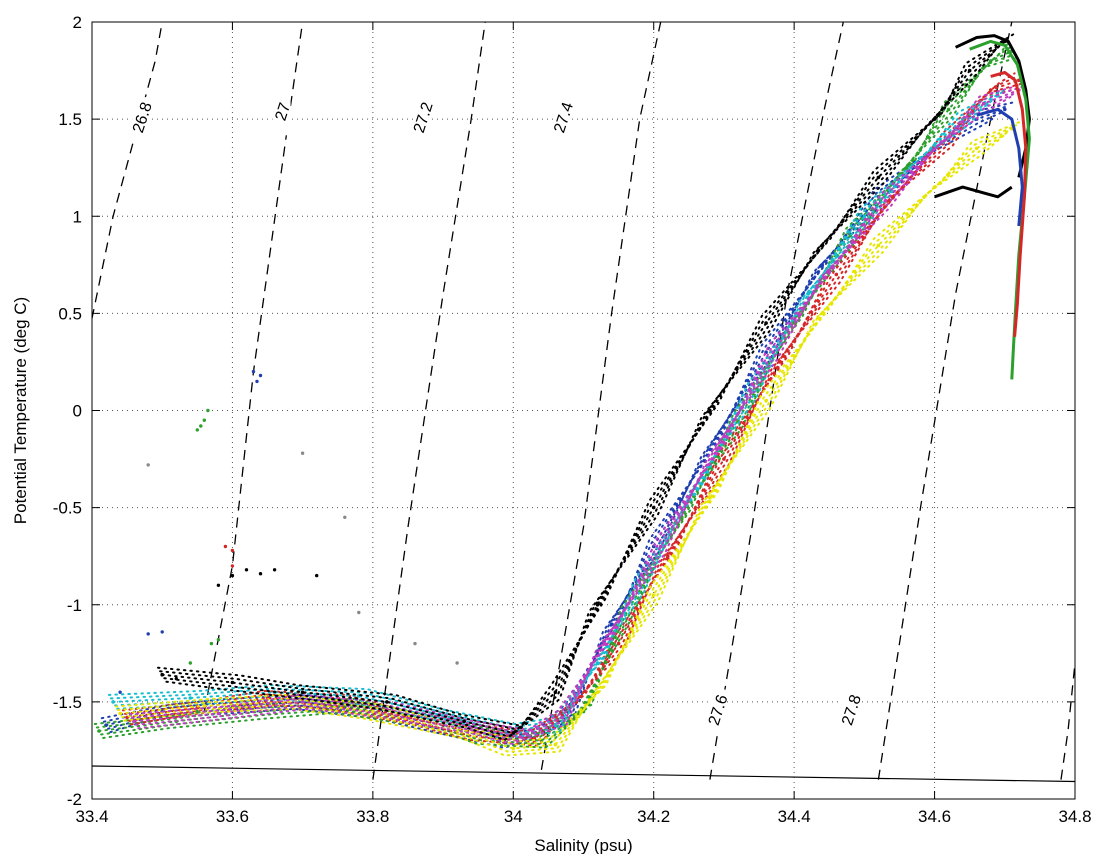  What do you see at coordinates (67, 702) in the screenshot?
I see `y-tick-label: -1.5` at bounding box center [67, 702].